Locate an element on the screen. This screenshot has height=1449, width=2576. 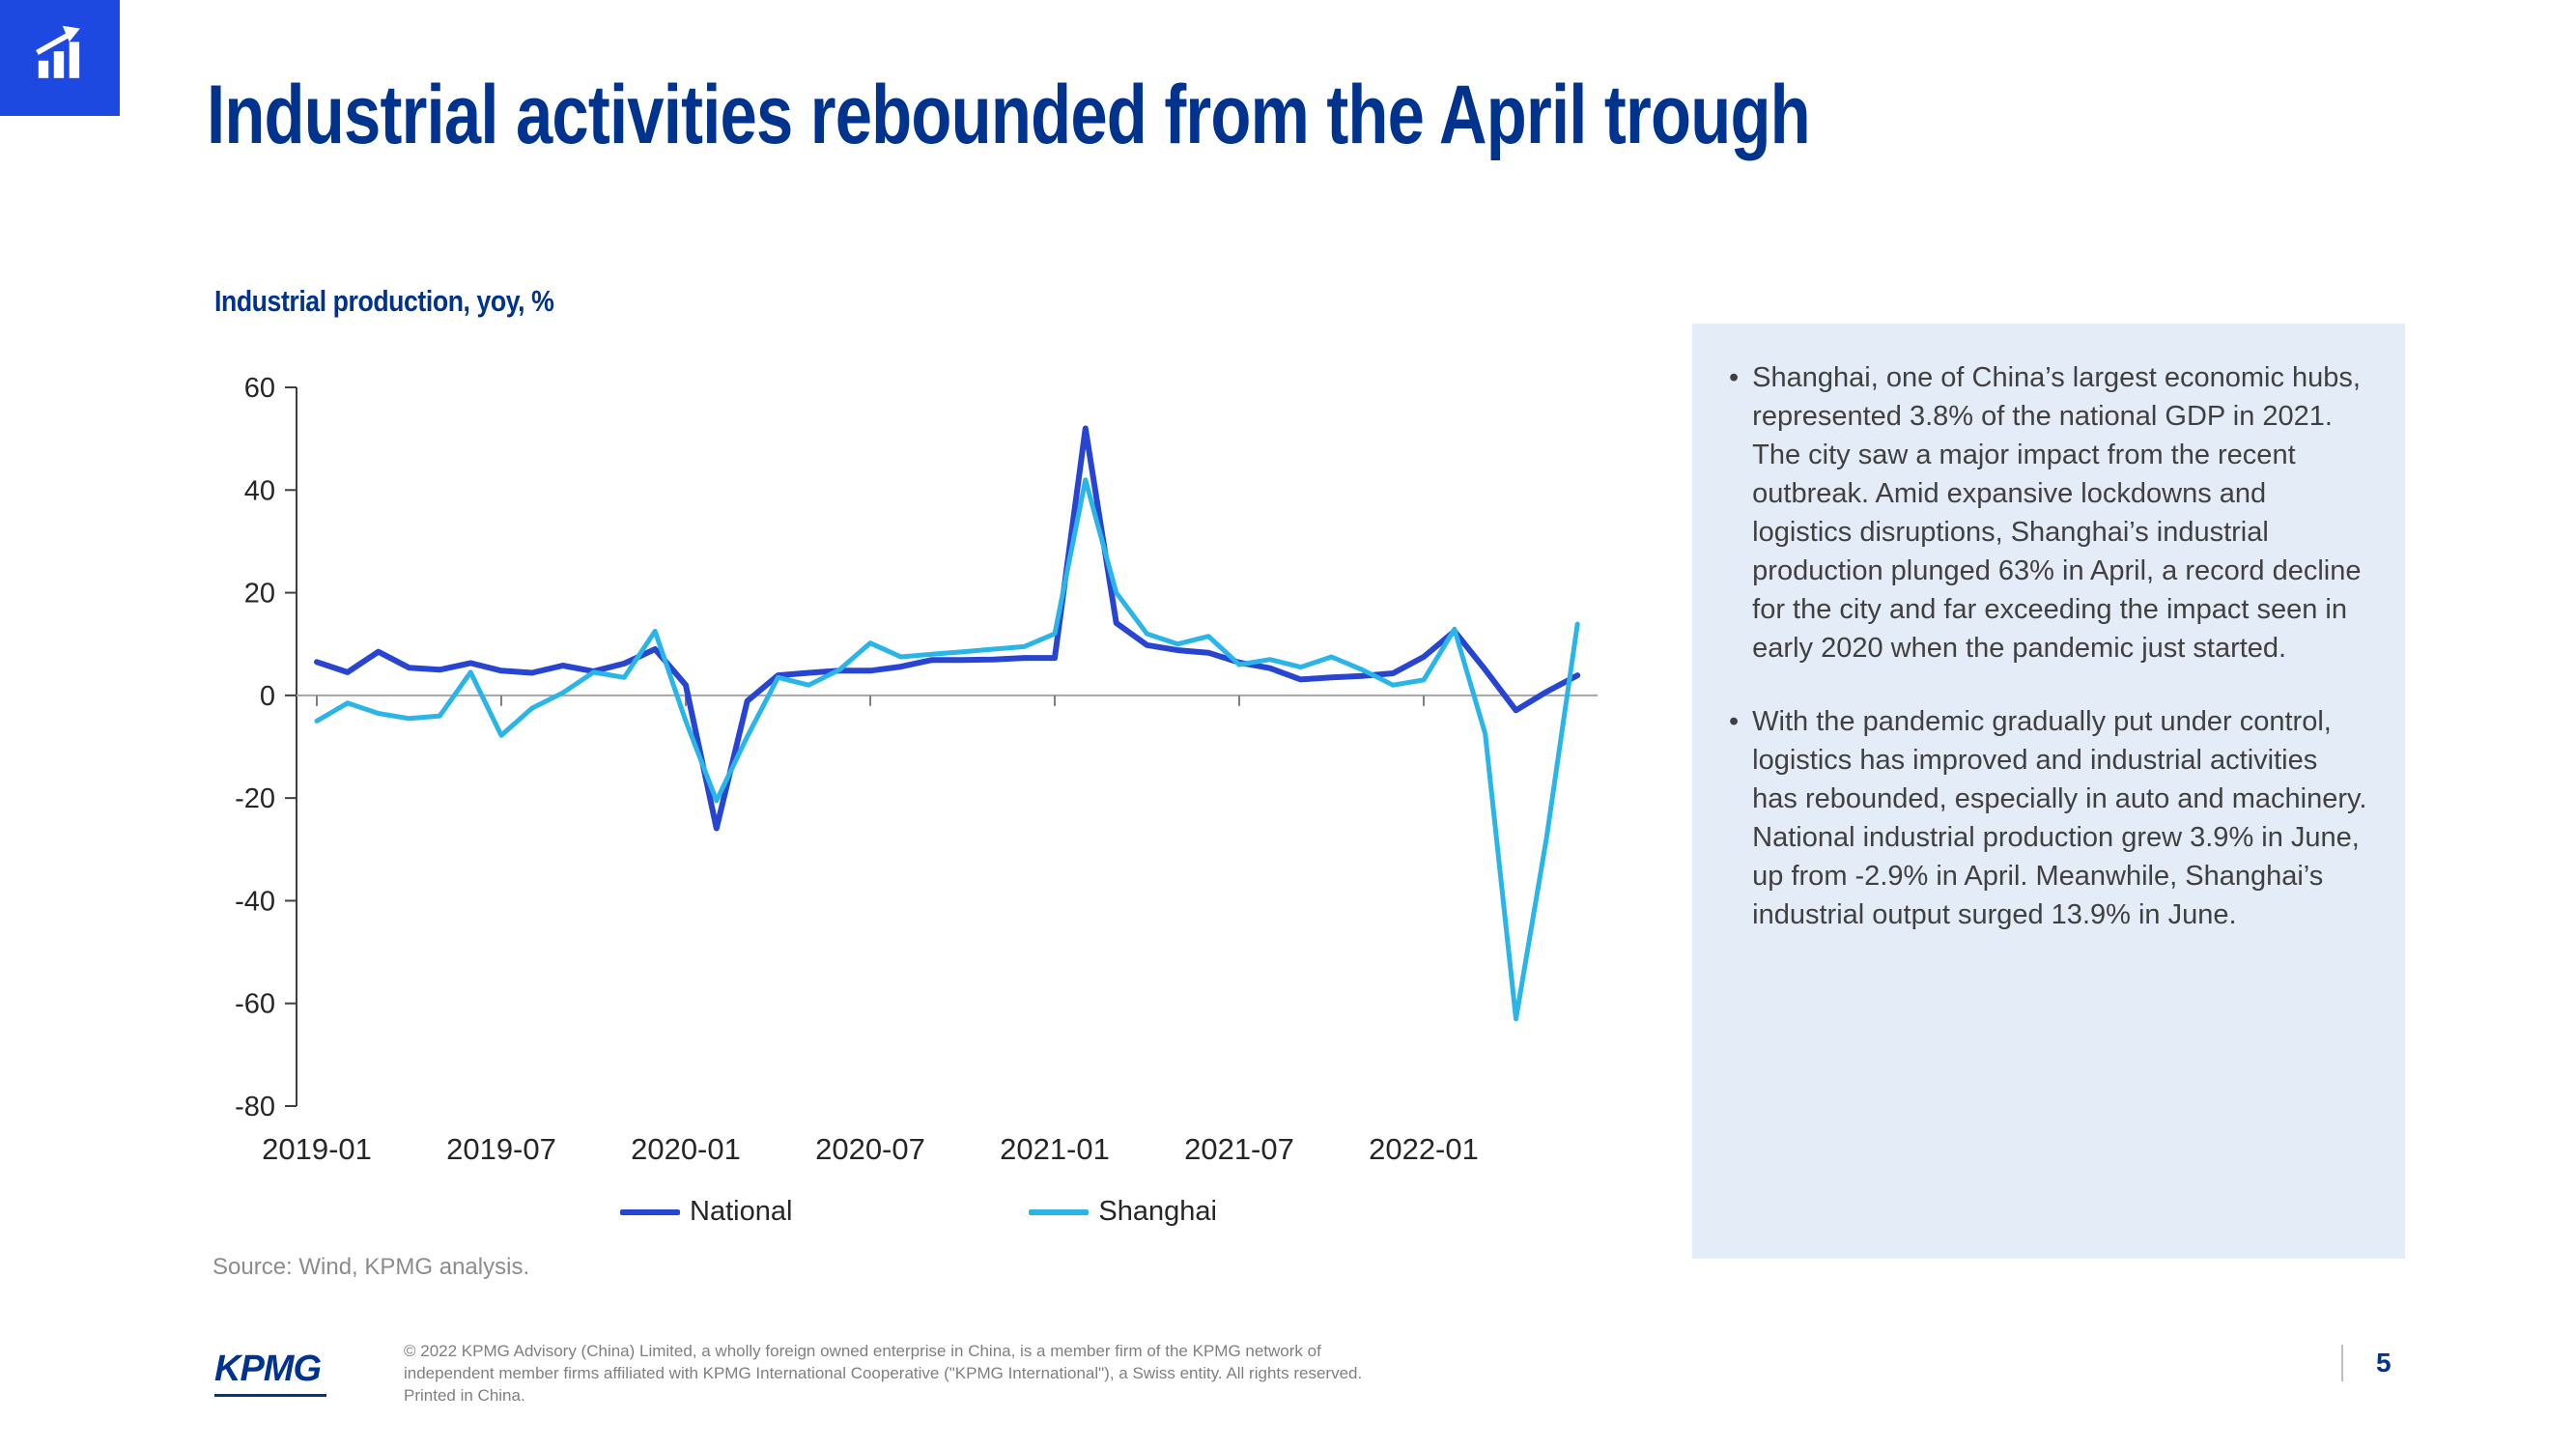
legend-swatch-shanghai is located at coordinates (1059, 1211).